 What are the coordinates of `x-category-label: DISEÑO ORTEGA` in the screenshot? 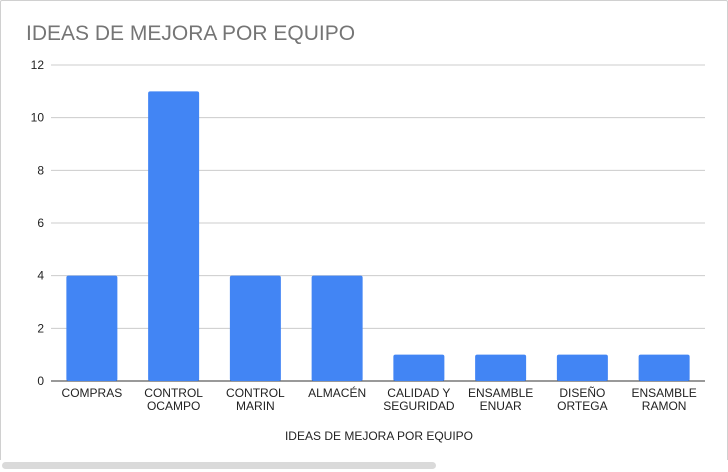 It's located at (582, 399).